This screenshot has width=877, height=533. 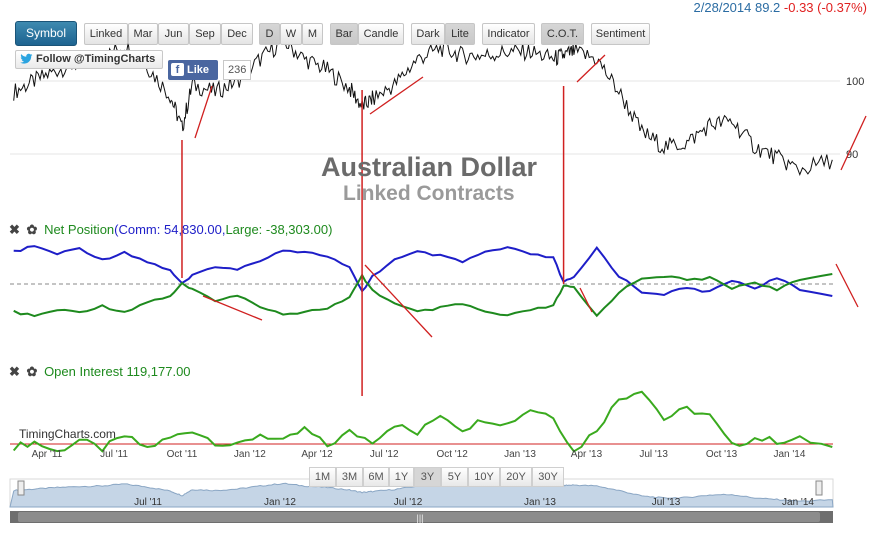 I want to click on x-tick-label: Oct '13, so click(x=722, y=454).